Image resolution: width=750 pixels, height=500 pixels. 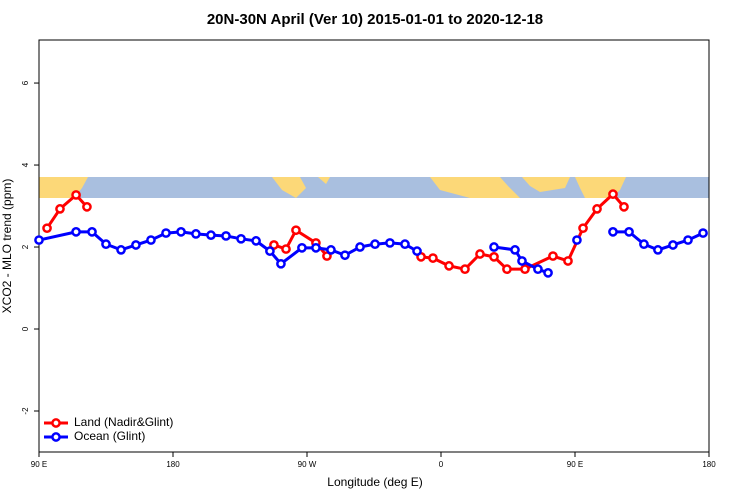 What do you see at coordinates (374, 482) in the screenshot?
I see `x-axis-label: Longitude (deg E)` at bounding box center [374, 482].